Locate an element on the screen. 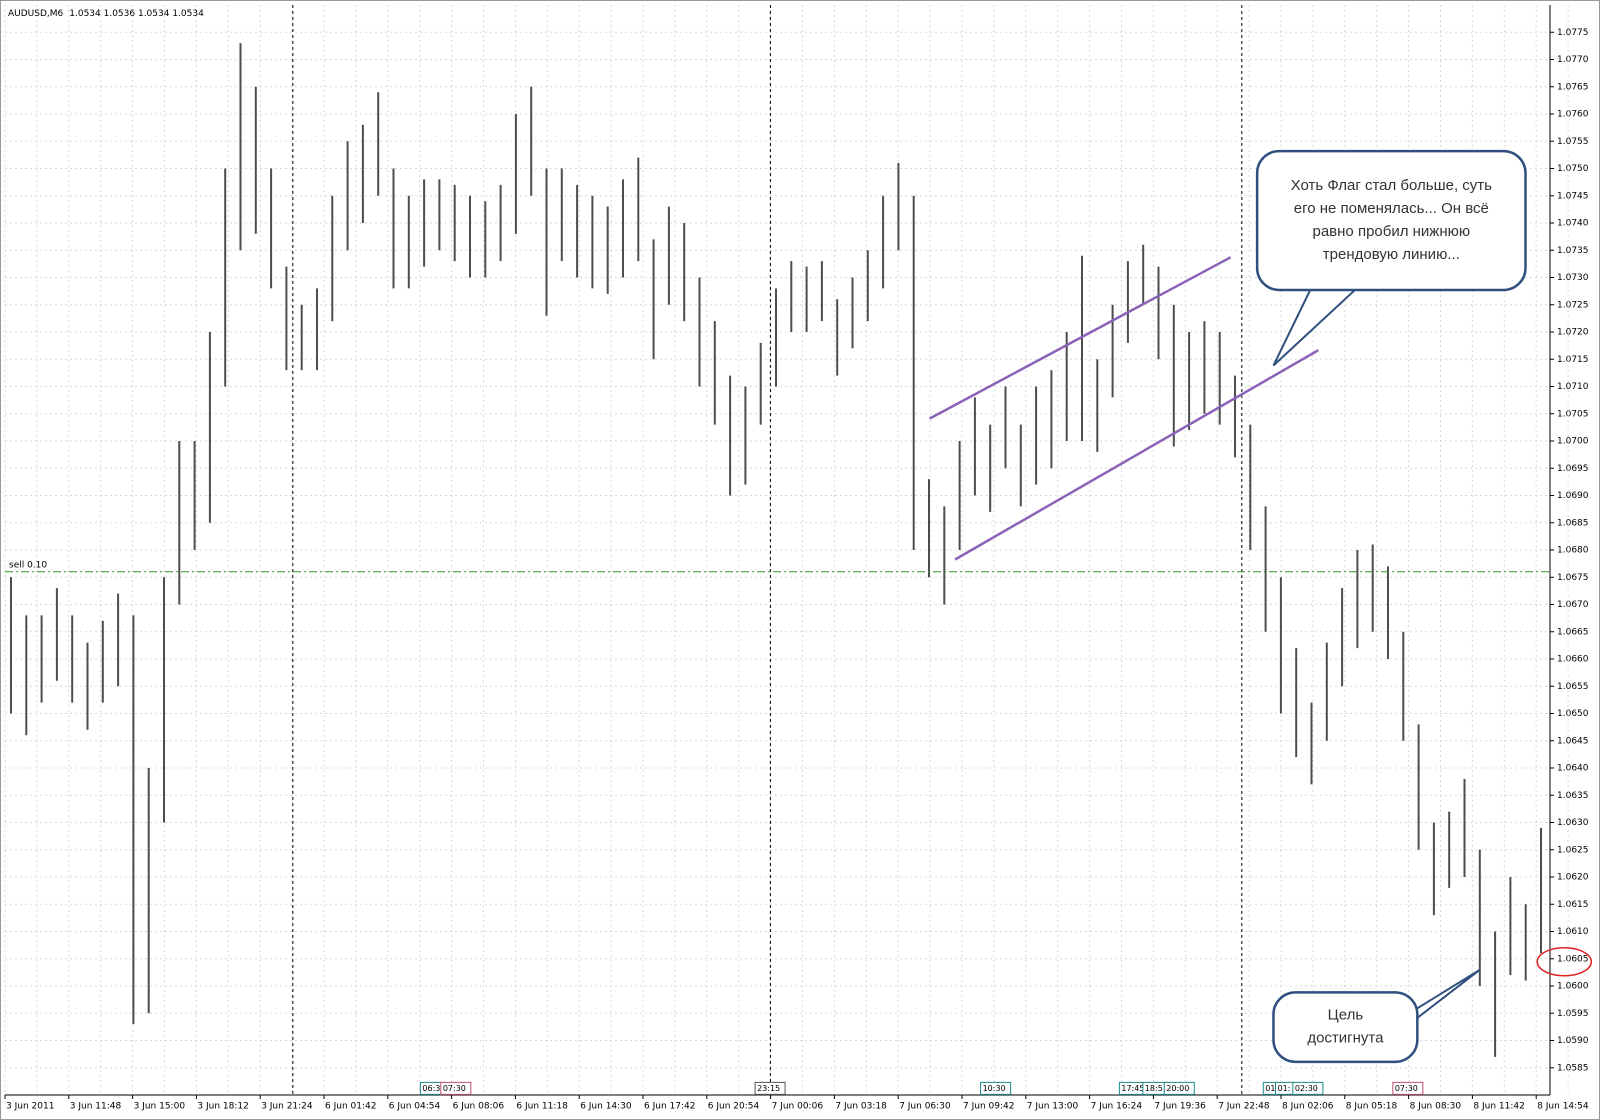 The image size is (1600, 1120). symbol-name: AUDUSD,M6 is located at coordinates (36, 14).